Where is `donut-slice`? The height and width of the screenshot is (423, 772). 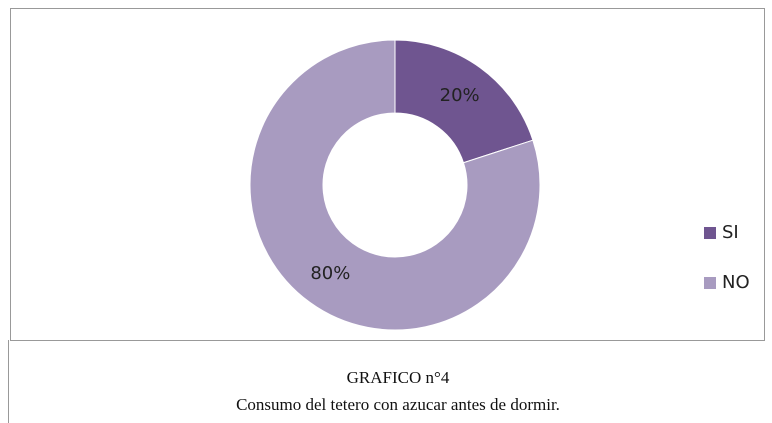 donut-slice is located at coordinates (464, 101).